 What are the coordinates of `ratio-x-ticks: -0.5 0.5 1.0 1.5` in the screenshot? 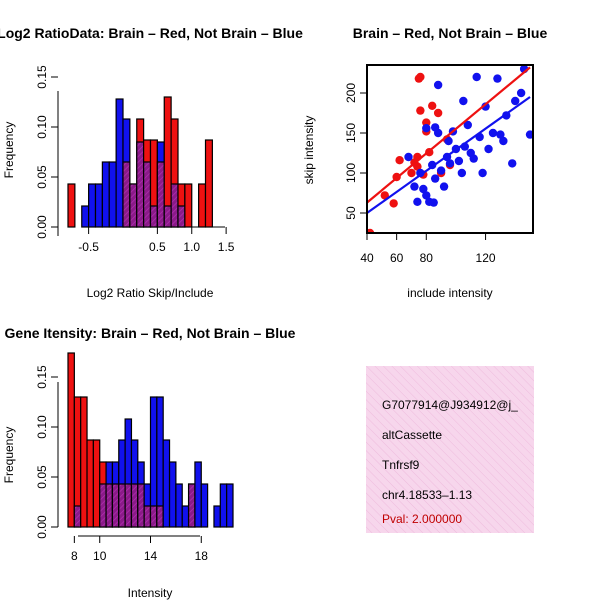 It's located at (156, 240).